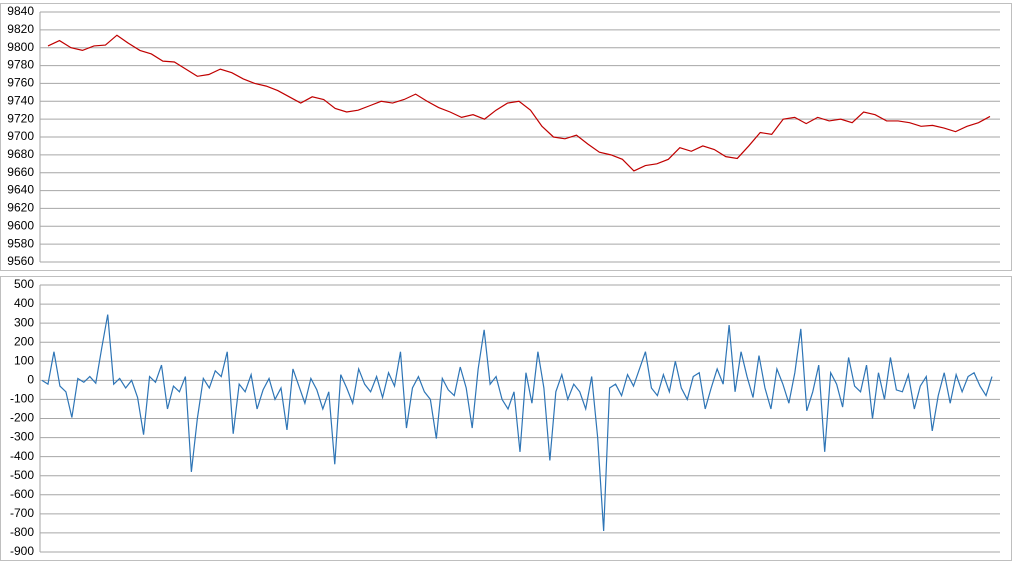  What do you see at coordinates (24, 322) in the screenshot?
I see `y-tick-label: 300` at bounding box center [24, 322].